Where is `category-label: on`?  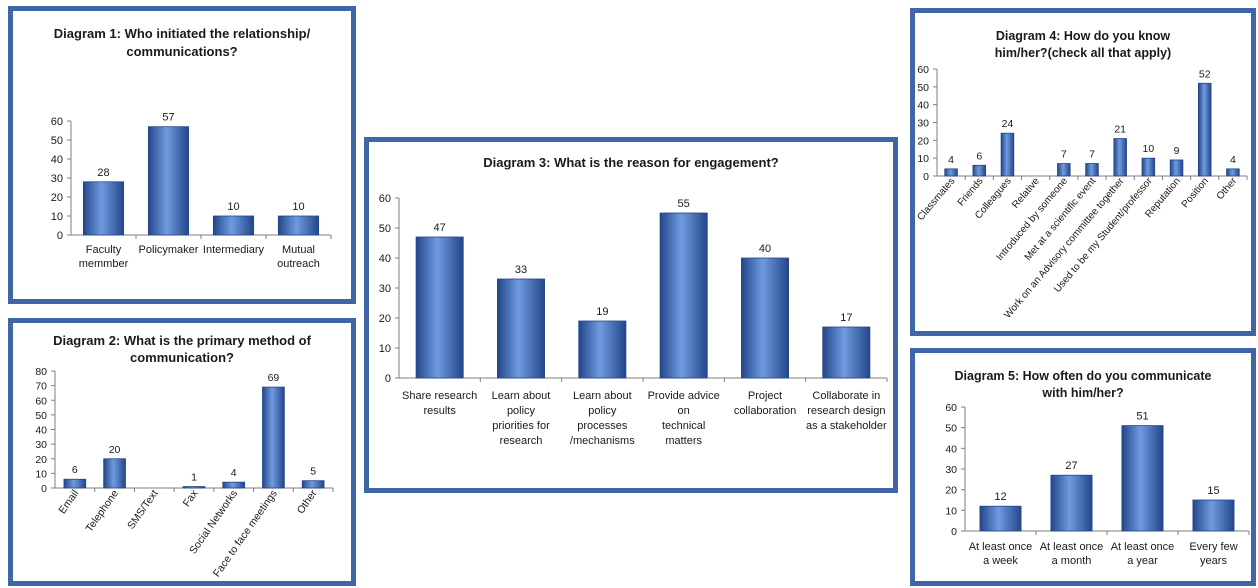
category-label: on is located at coordinates (684, 411).